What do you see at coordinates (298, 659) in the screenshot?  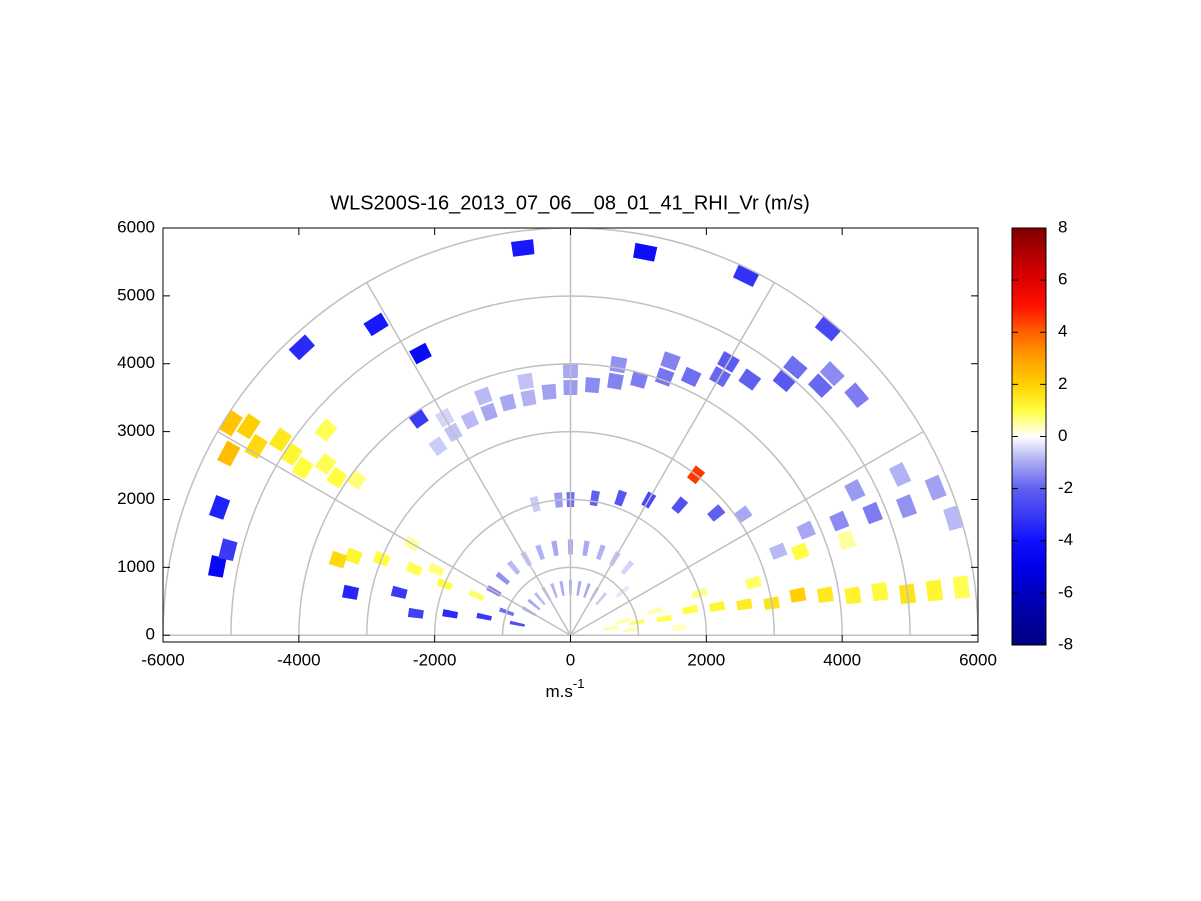 I see `x-tick-label: -4000` at bounding box center [298, 659].